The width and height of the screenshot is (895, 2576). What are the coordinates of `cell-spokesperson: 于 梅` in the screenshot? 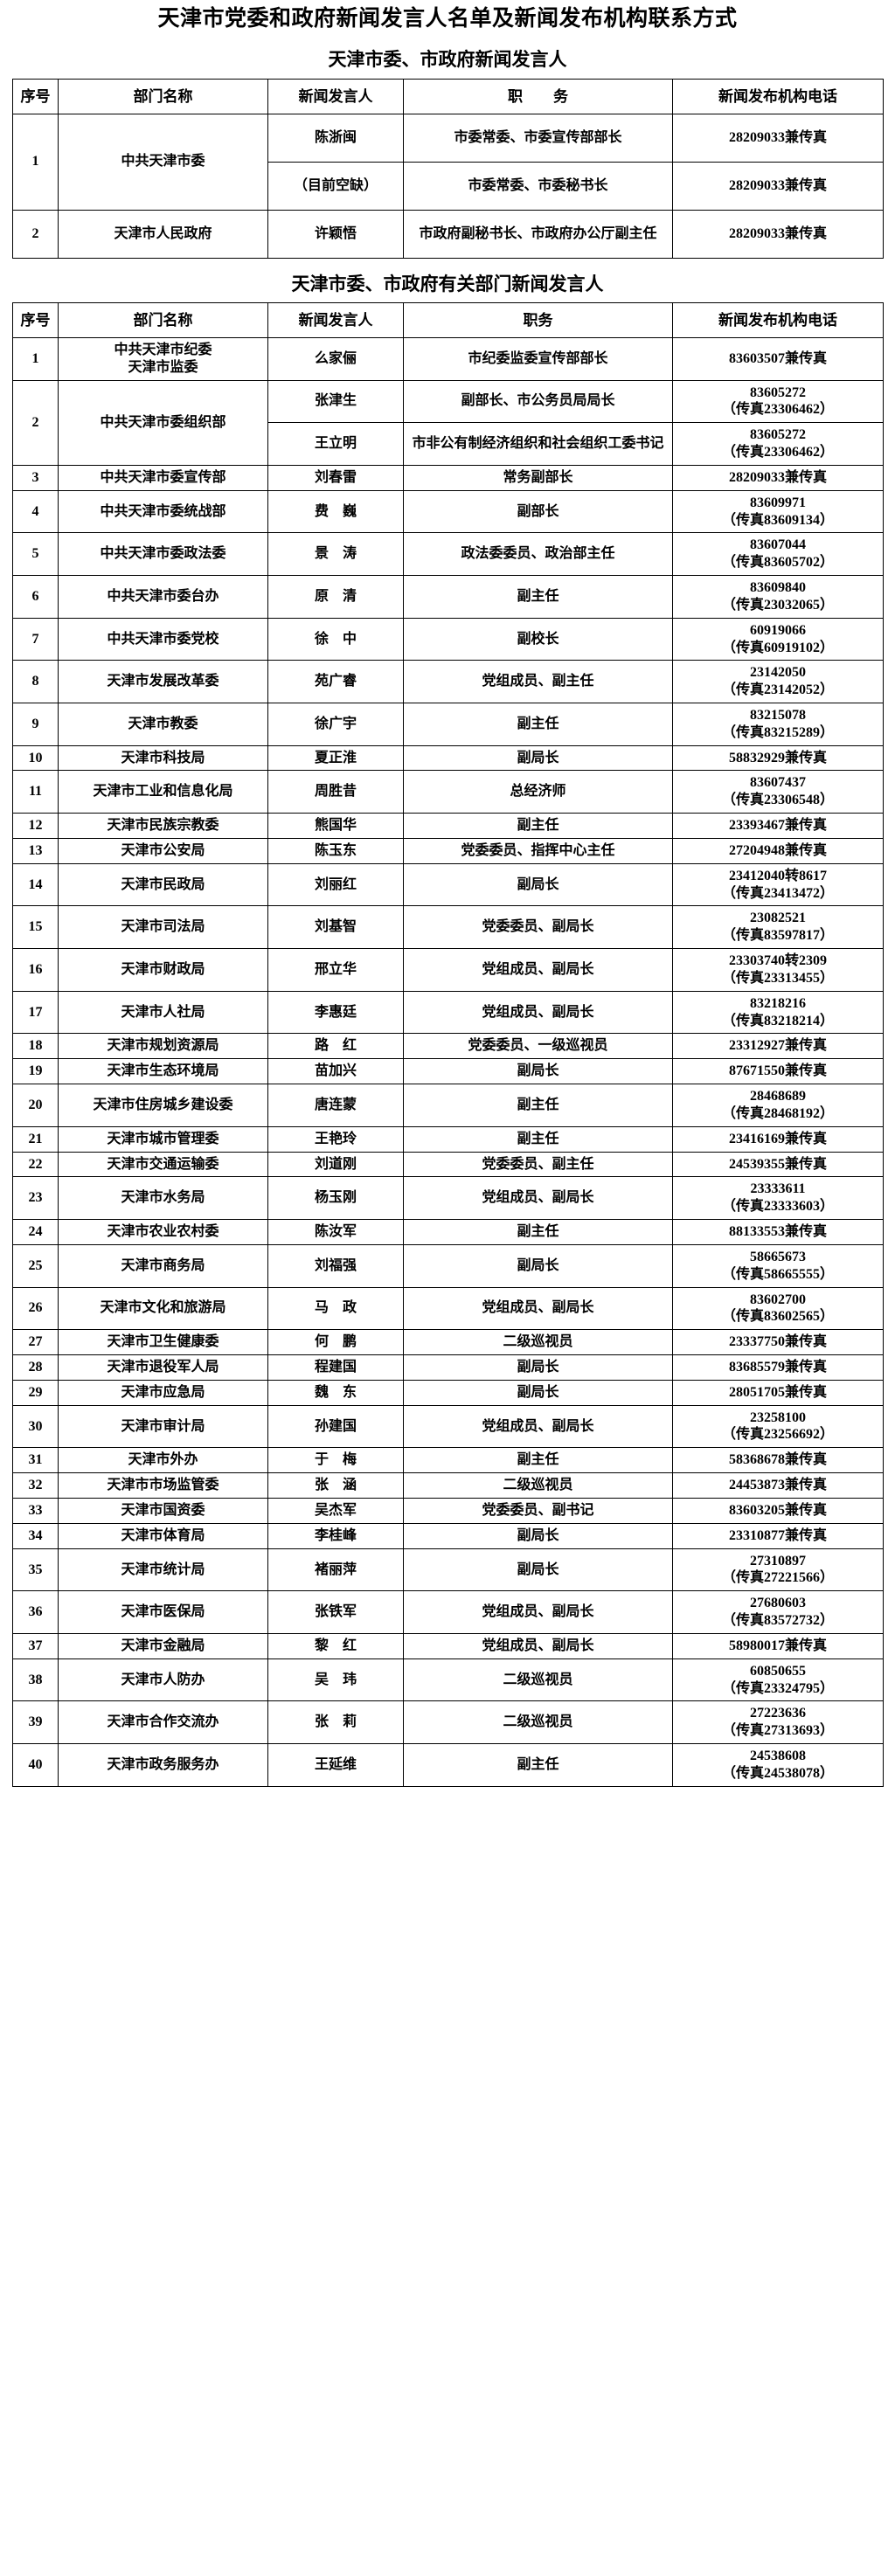 It's located at (335, 1460).